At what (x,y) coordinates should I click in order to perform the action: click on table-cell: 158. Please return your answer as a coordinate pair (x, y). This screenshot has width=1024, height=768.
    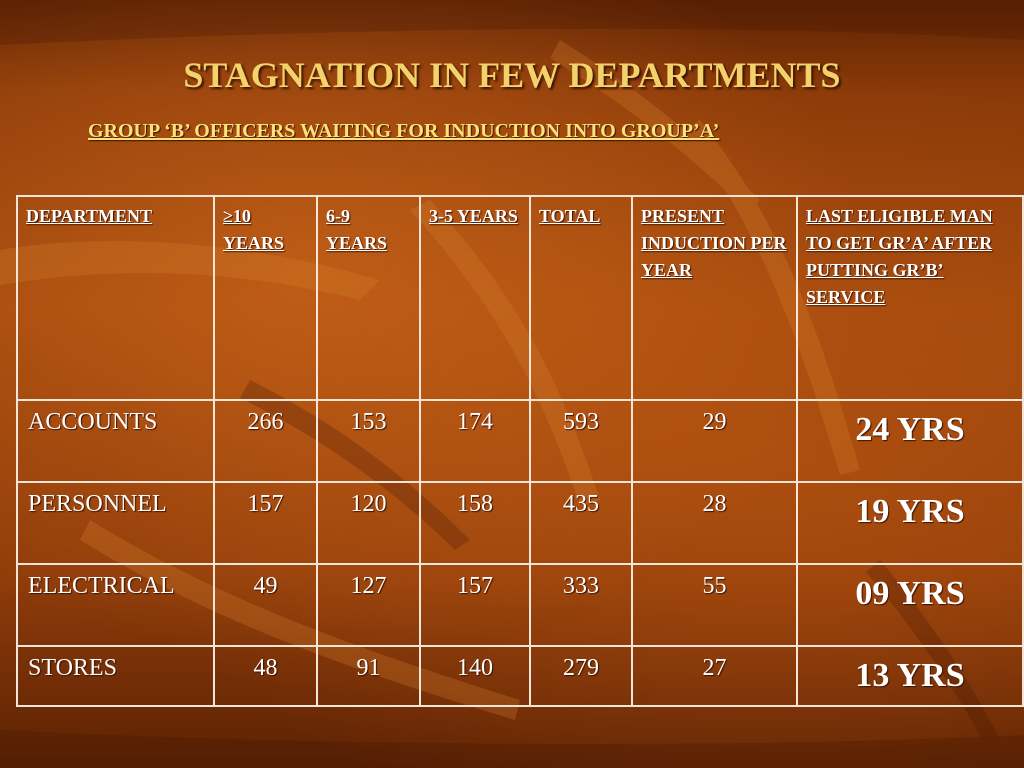
    Looking at the image, I should click on (475, 523).